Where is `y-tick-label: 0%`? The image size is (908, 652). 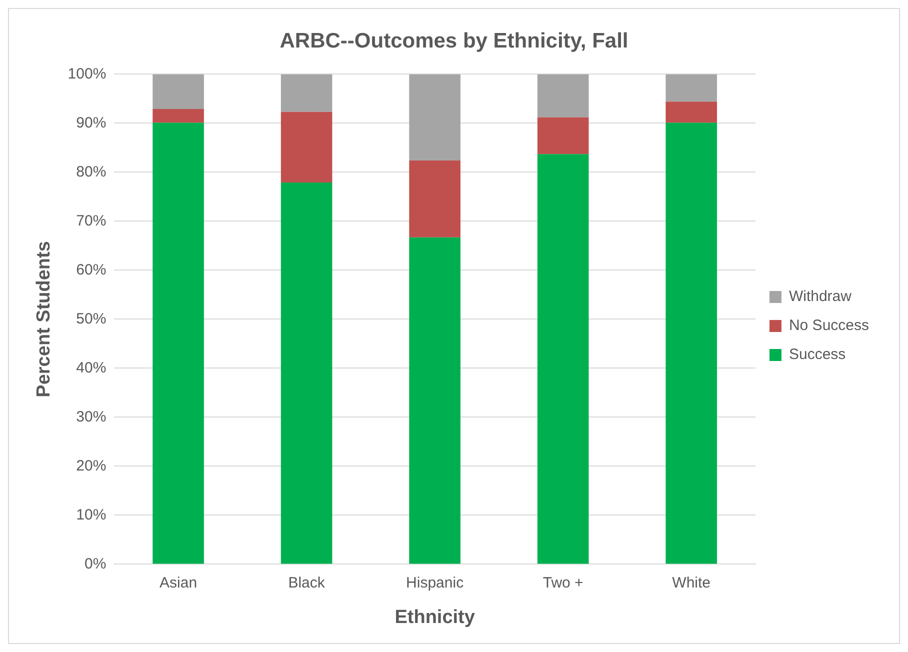 y-tick-label: 0% is located at coordinates (95, 563).